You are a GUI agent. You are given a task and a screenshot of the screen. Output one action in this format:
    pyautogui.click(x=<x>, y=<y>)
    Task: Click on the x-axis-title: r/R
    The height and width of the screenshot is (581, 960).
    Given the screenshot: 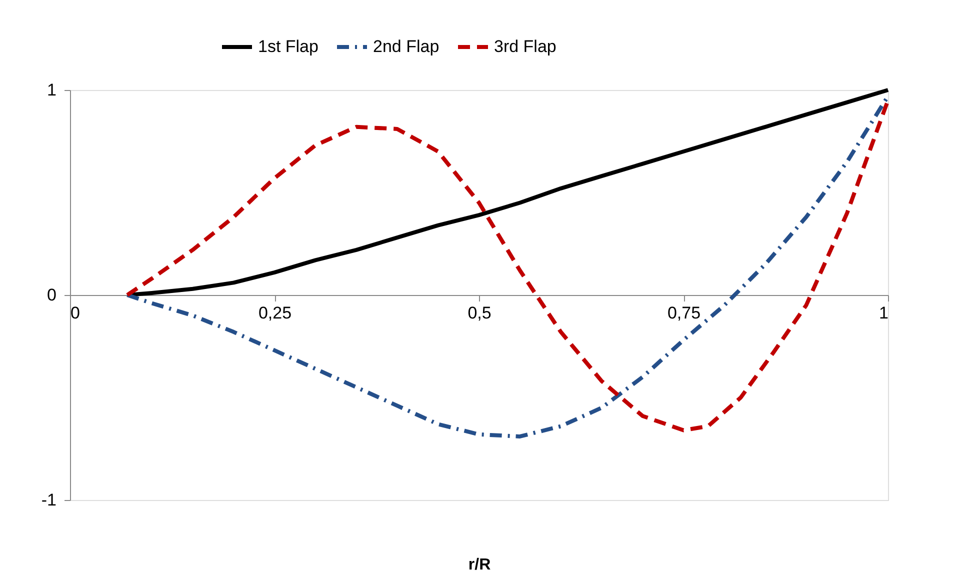 What is the action you would take?
    pyautogui.click(x=480, y=565)
    